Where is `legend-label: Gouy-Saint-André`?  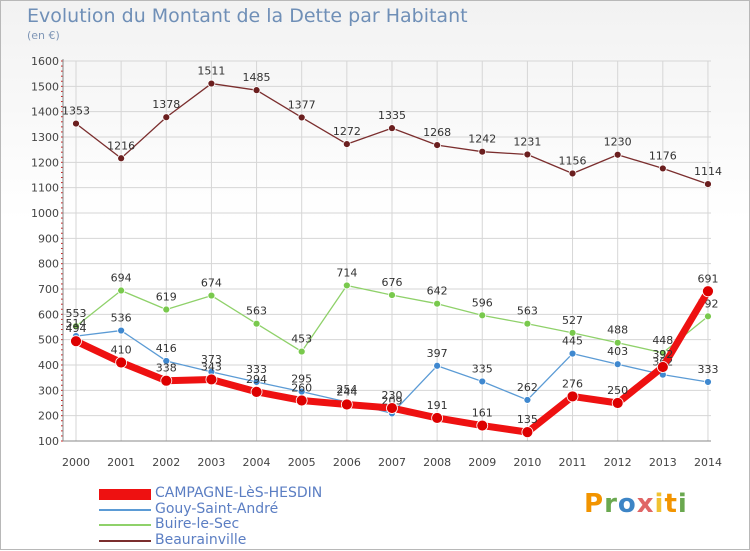 legend-label: Gouy-Saint-André is located at coordinates (217, 508).